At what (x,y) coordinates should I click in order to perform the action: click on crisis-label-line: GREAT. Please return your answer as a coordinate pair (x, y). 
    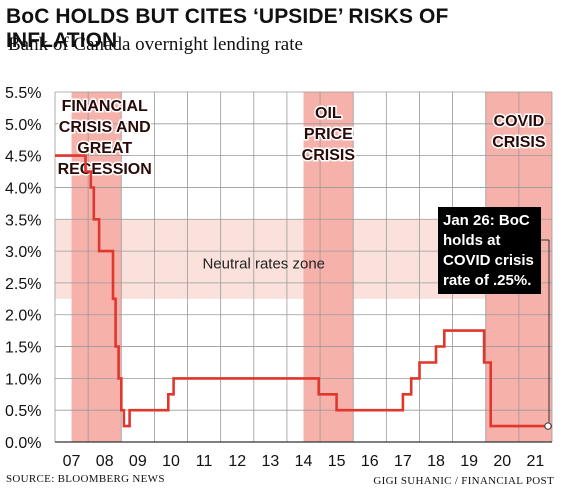
    Looking at the image, I should click on (104, 148).